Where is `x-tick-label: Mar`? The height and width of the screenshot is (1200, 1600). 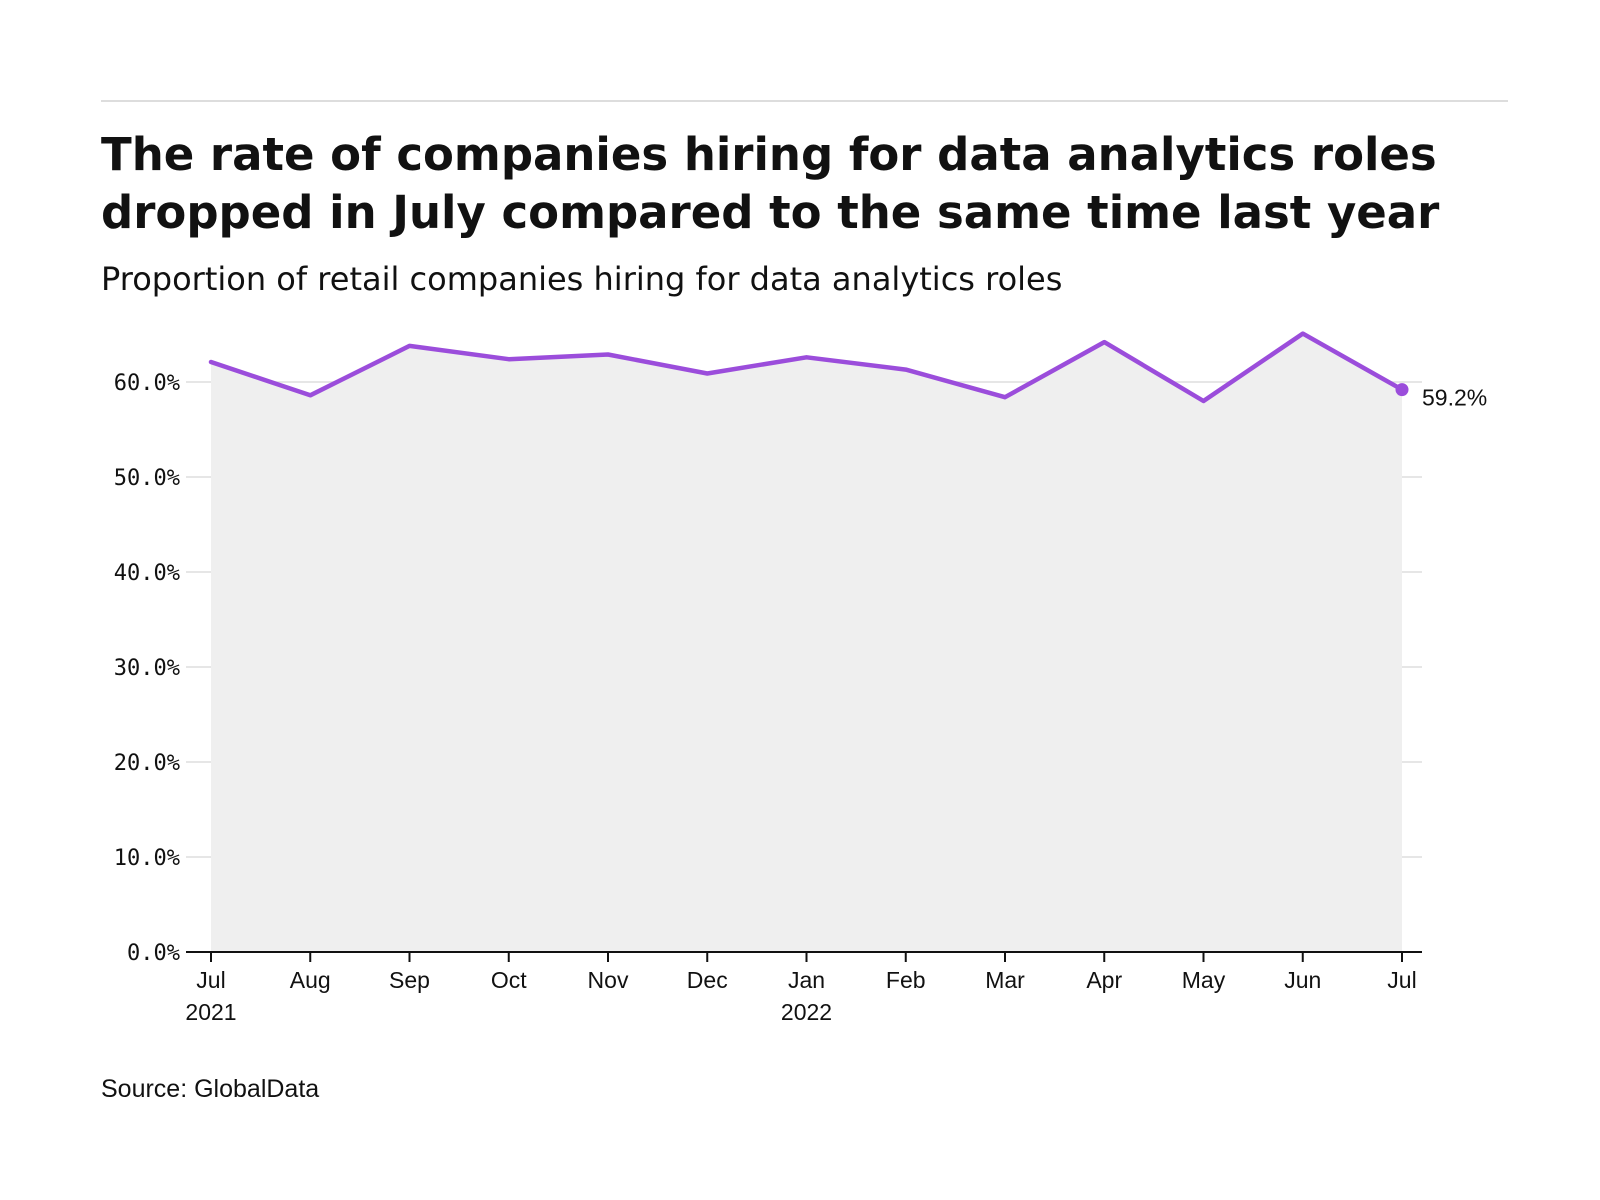 x-tick-label: Mar is located at coordinates (1005, 980).